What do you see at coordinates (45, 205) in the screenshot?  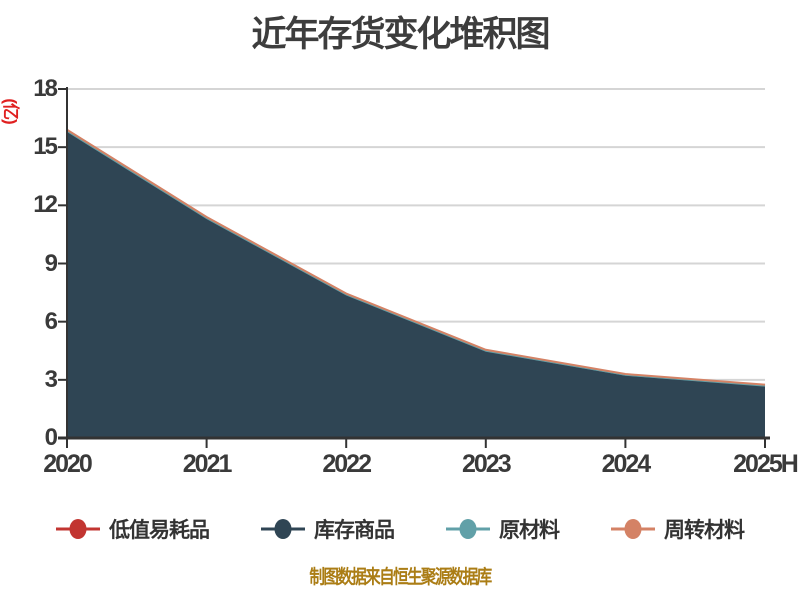 I see `y-tick-label: 12` at bounding box center [45, 205].